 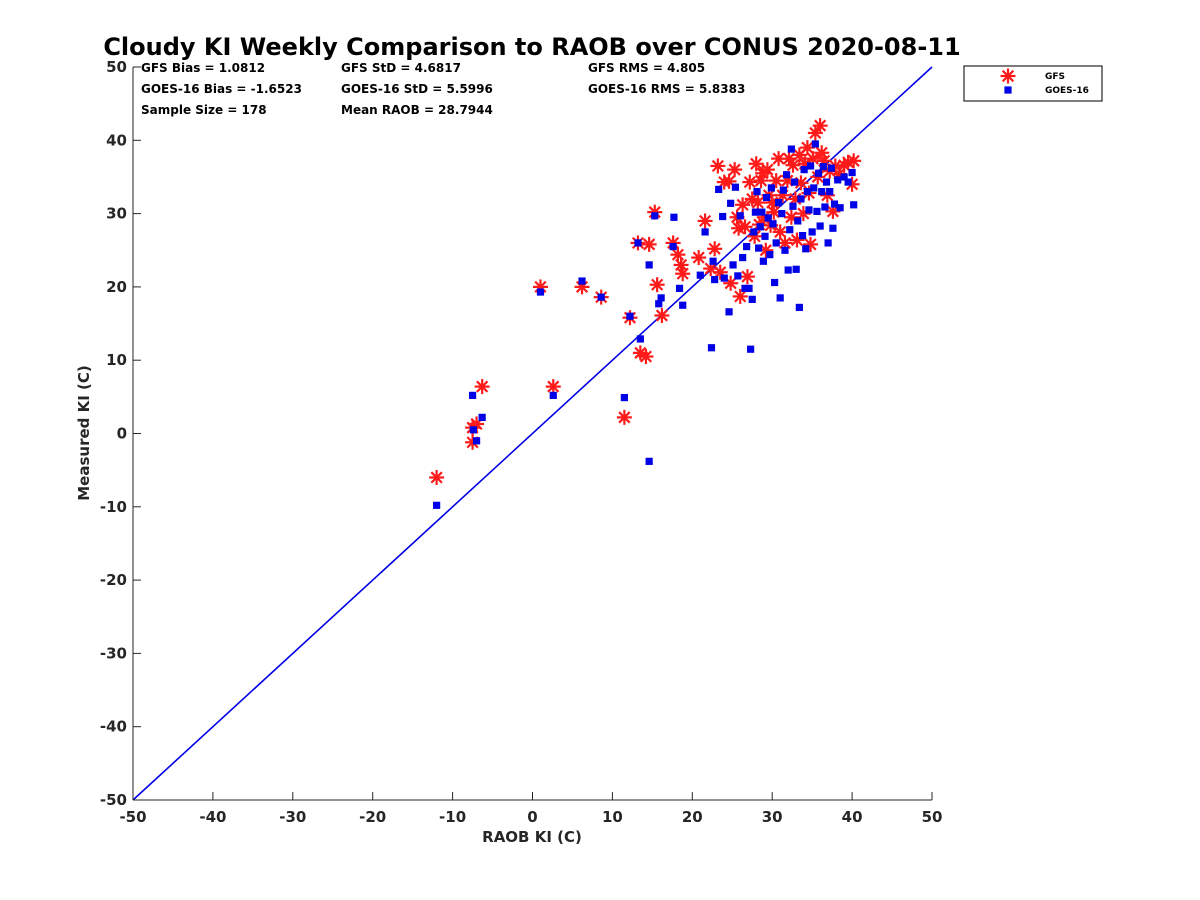 What do you see at coordinates (122, 434) in the screenshot?
I see `y-tick-label: 0` at bounding box center [122, 434].